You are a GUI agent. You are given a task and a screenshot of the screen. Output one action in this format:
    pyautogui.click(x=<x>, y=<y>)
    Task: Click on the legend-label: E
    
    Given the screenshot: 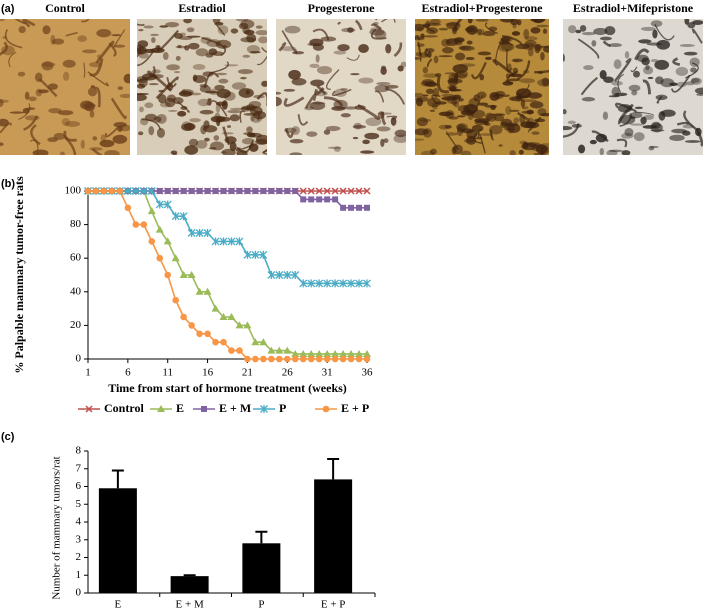 What is the action you would take?
    pyautogui.click(x=180, y=408)
    